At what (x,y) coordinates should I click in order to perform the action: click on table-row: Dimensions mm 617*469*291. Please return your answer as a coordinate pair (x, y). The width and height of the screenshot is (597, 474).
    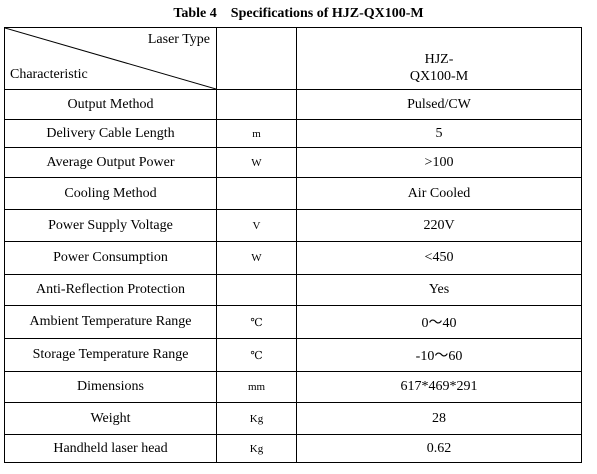
    Looking at the image, I should click on (293, 387).